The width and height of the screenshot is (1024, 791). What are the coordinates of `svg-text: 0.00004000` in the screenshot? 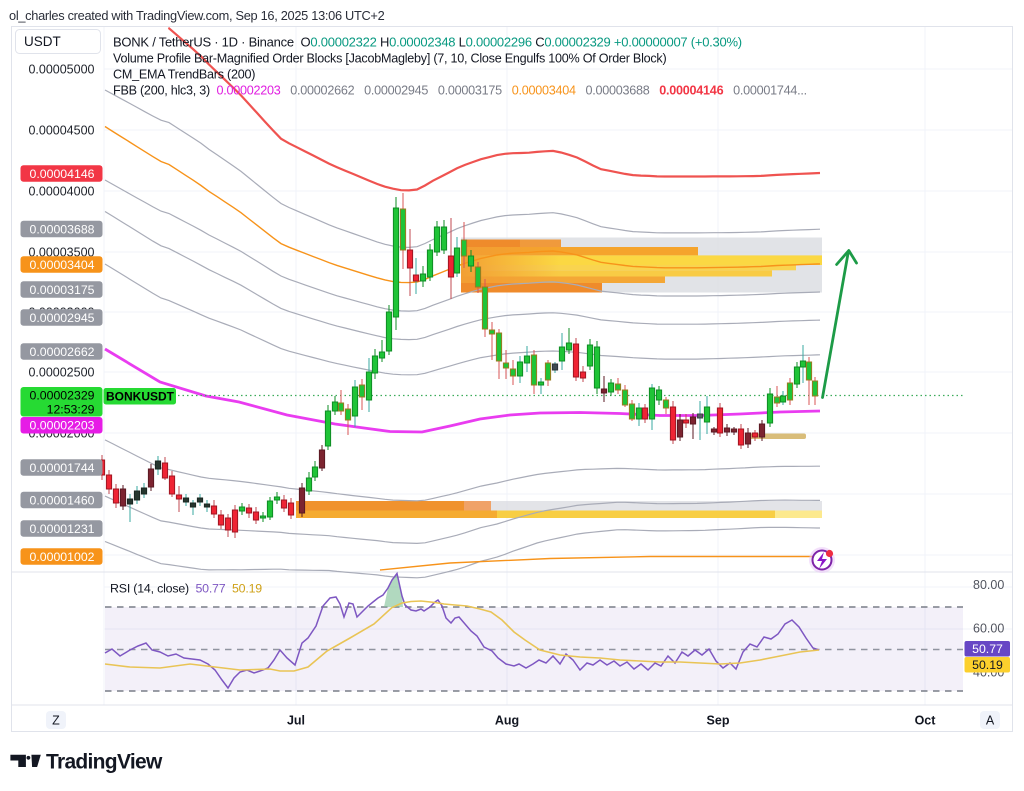 It's located at (61, 192).